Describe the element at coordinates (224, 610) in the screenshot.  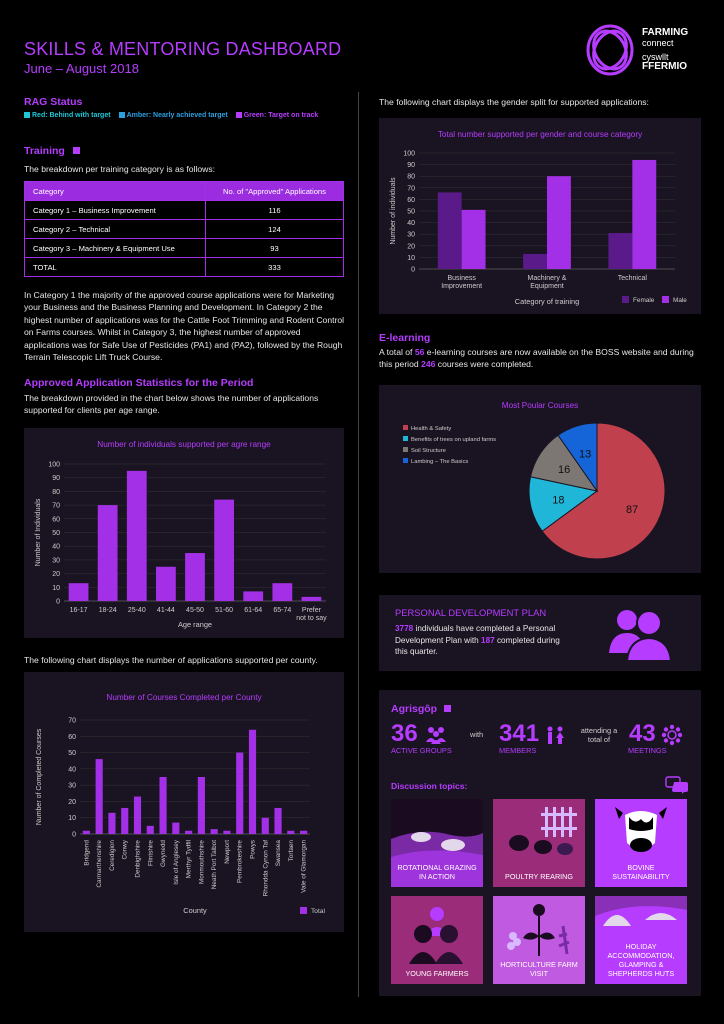
I see `x-tick-label: 51-60` at that location.